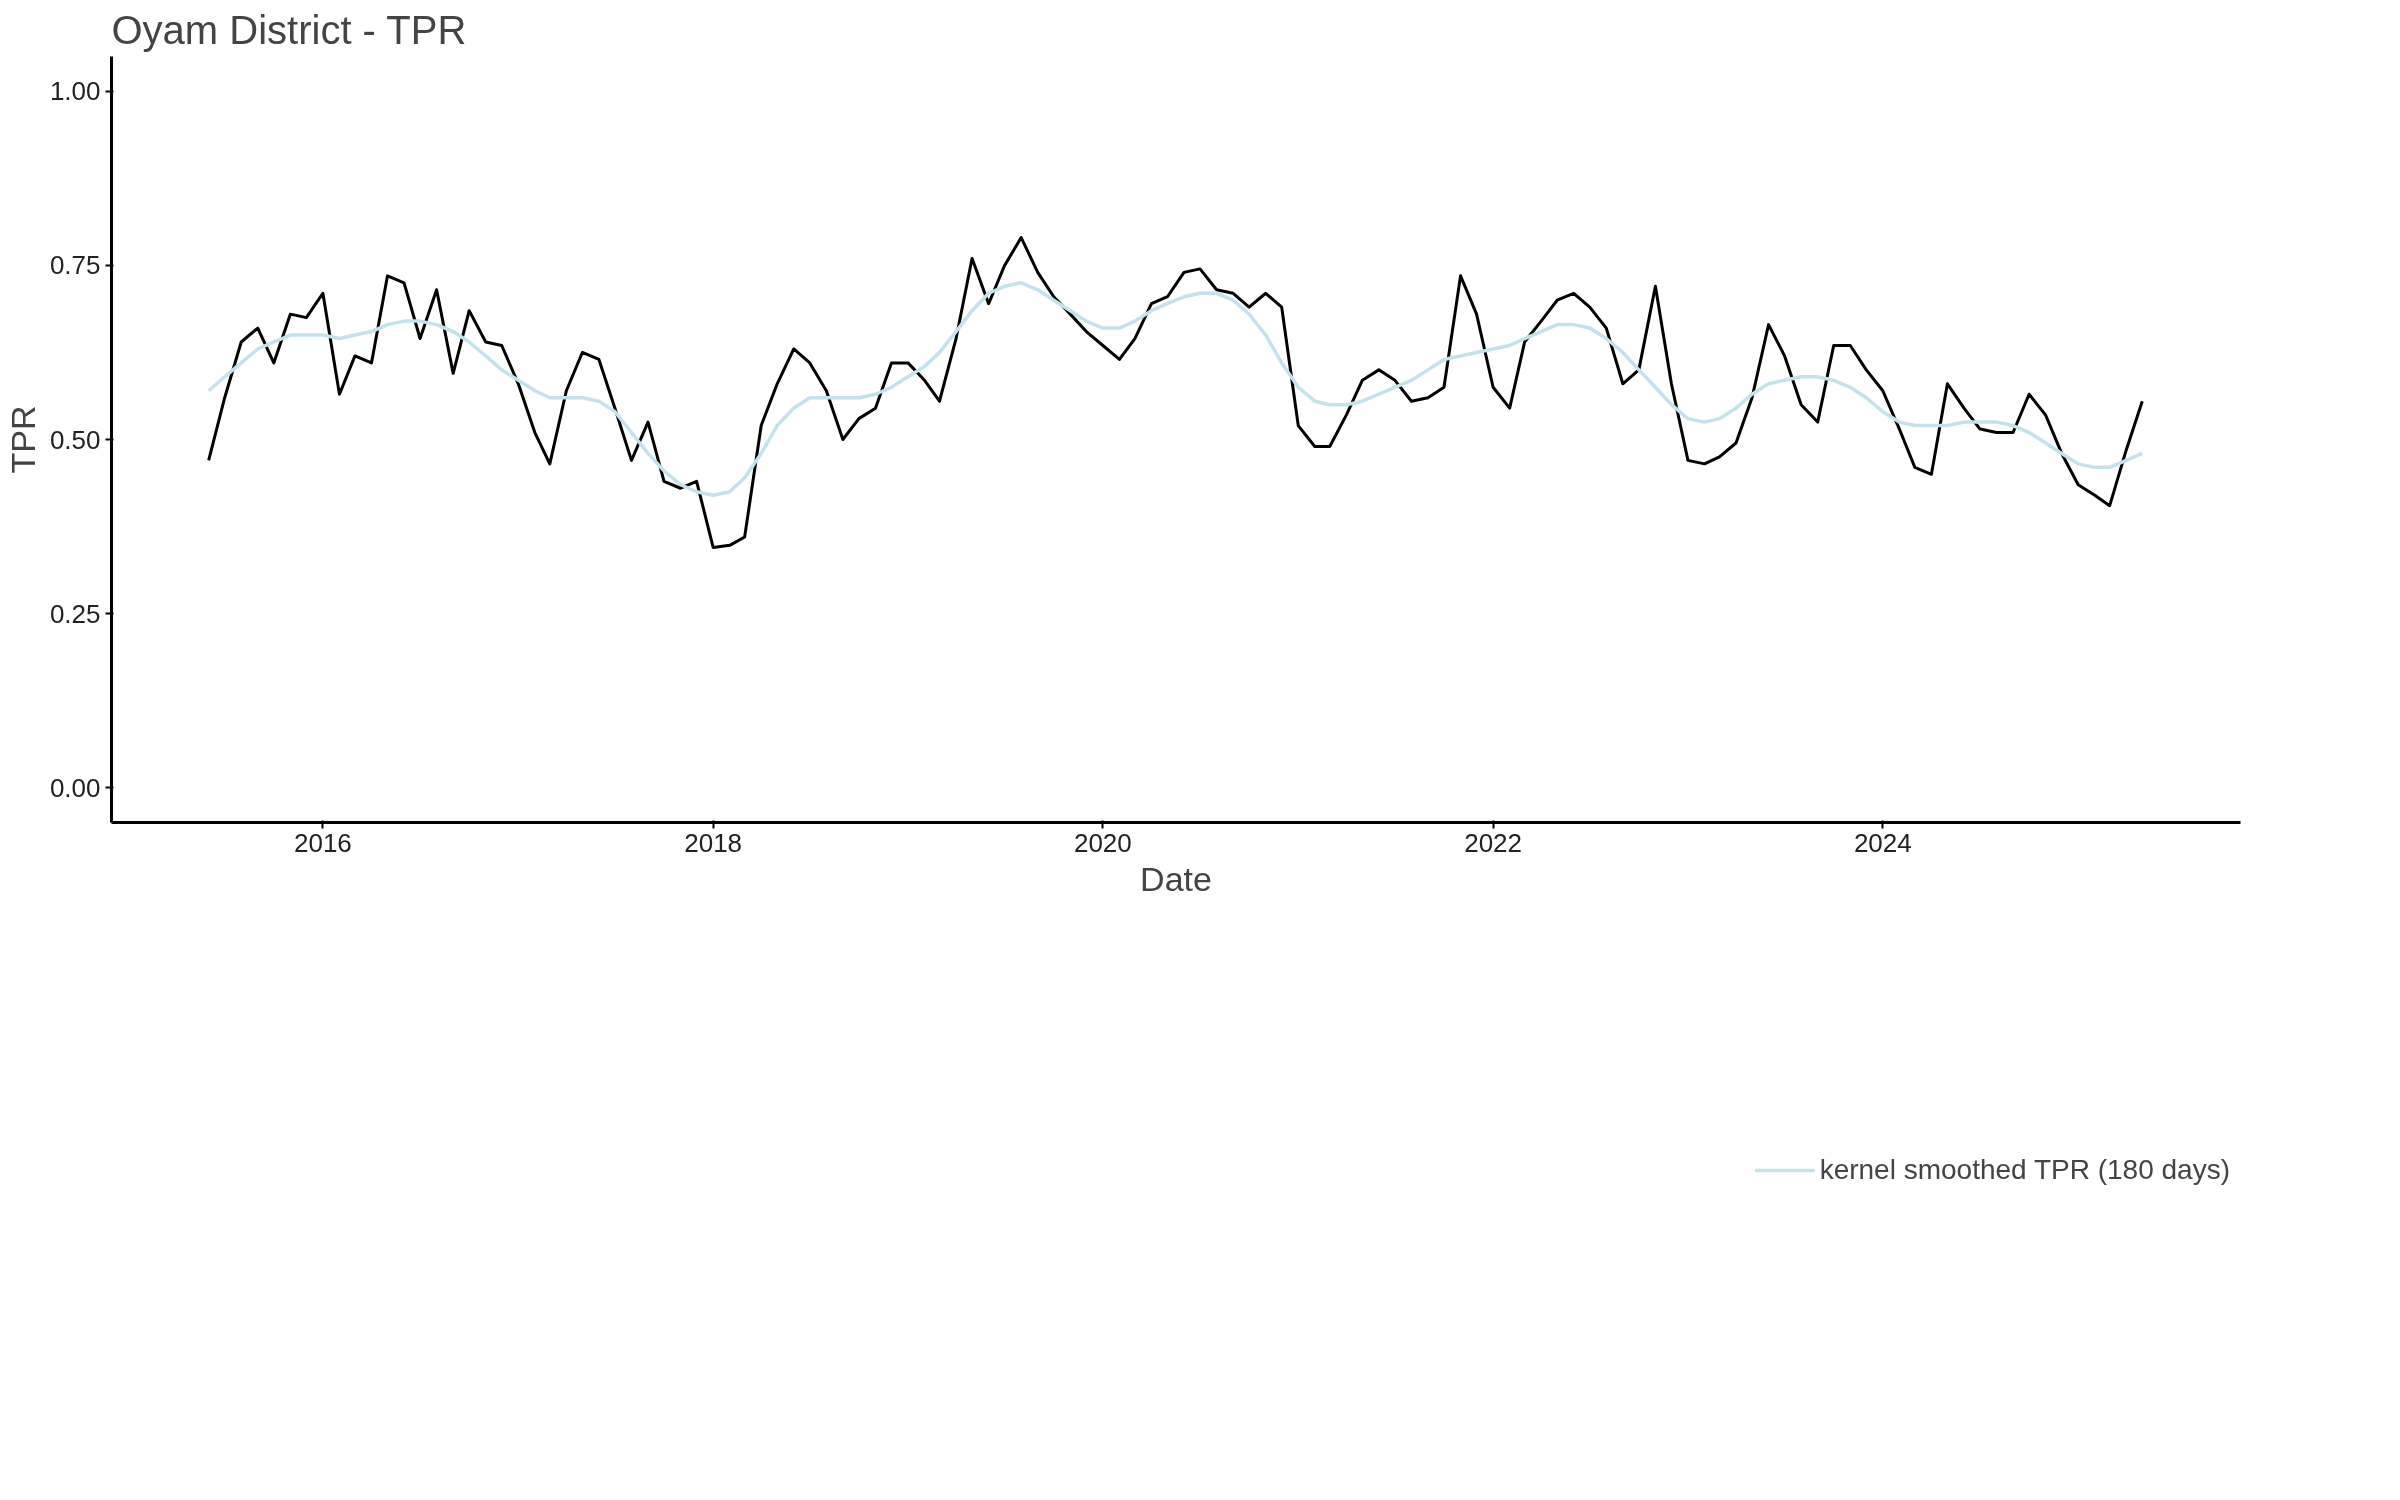 The image size is (2400, 1500). What do you see at coordinates (1175, 389) in the screenshot?
I see `line-series` at bounding box center [1175, 389].